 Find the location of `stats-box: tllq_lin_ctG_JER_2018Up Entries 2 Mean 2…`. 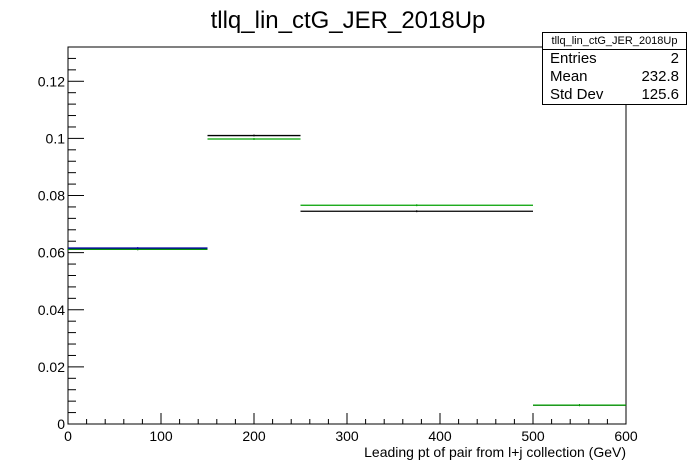

stats-box: tllq_lin_ctG_JER_2018Up Entries 2 Mean 2… is located at coordinates (614, 68).